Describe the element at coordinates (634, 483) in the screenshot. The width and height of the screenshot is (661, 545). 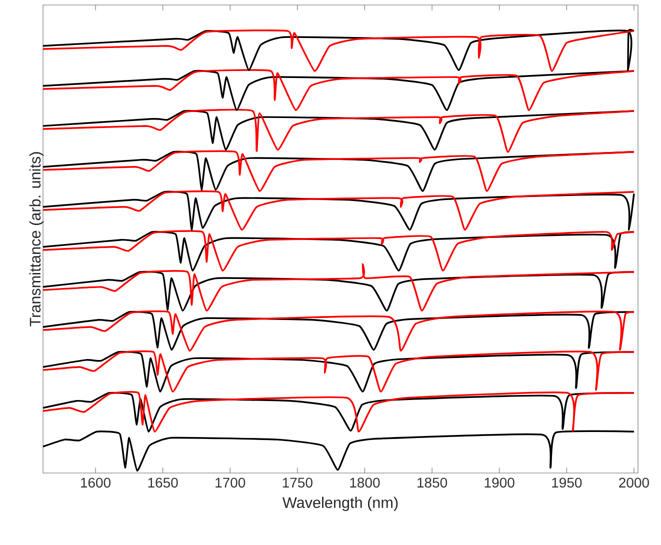
I see `x-tick-label: 2000` at that location.